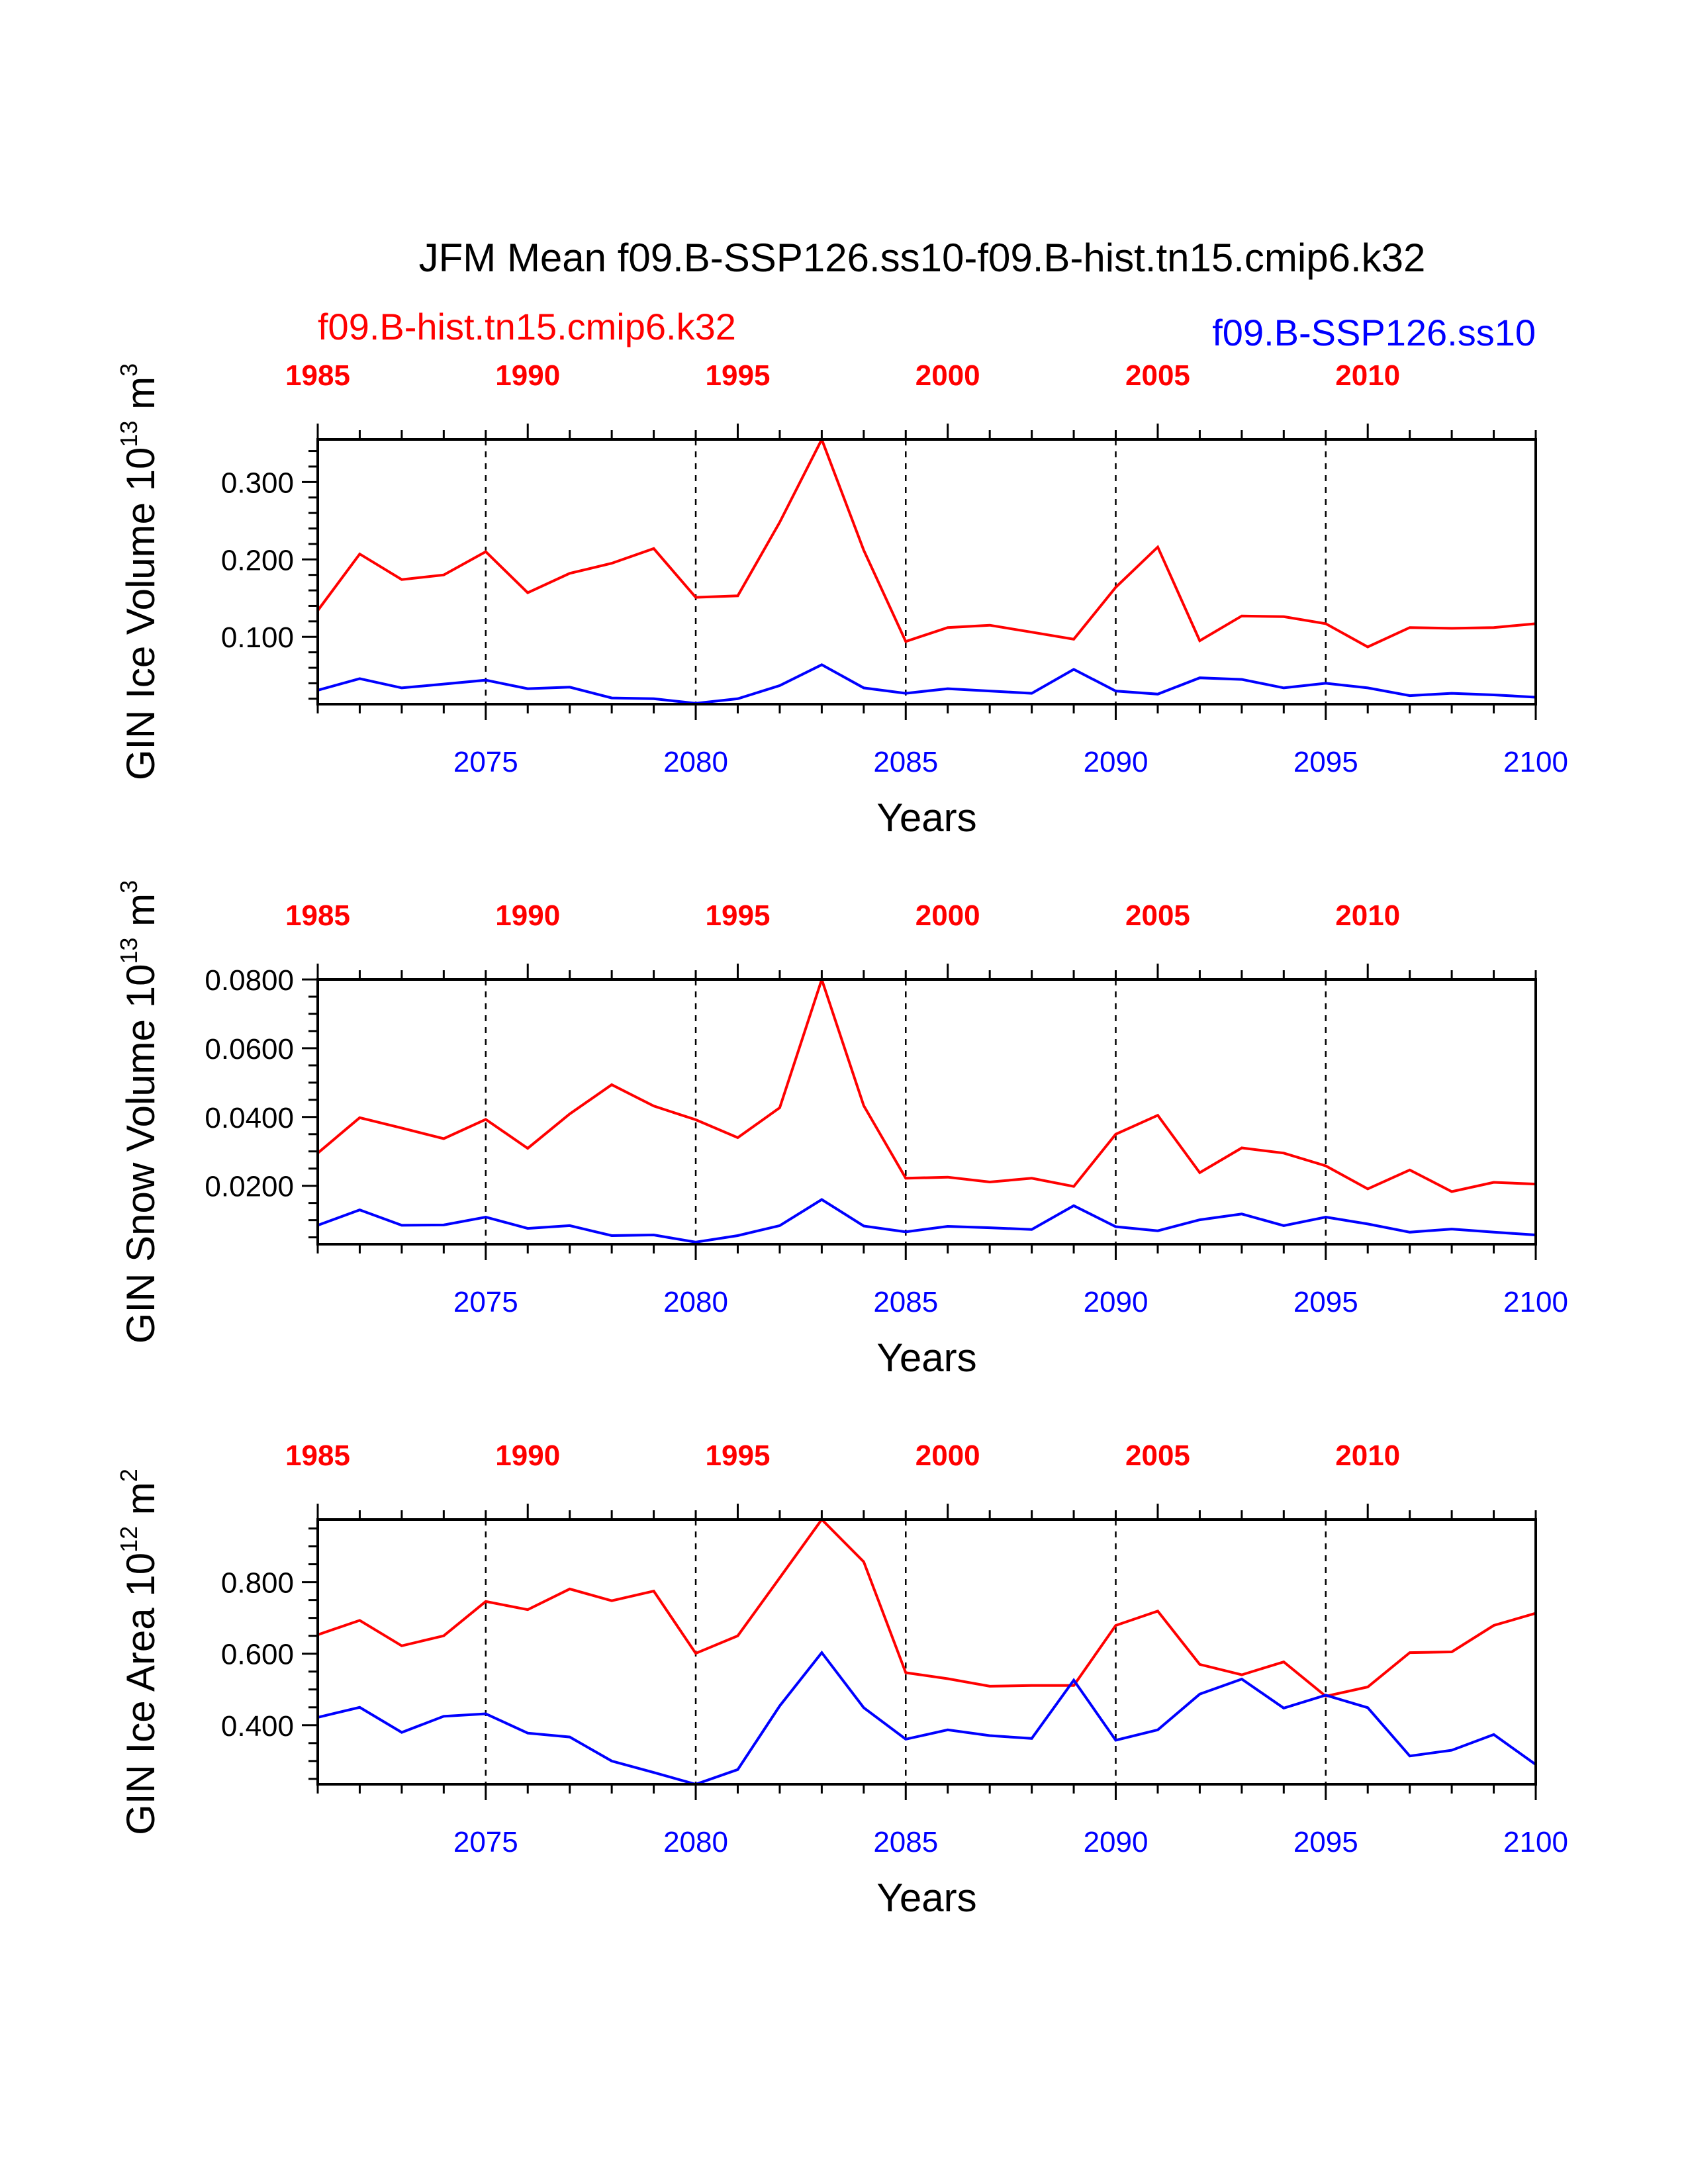 Image resolution: width=1688 pixels, height=2184 pixels. What do you see at coordinates (257, 560) in the screenshot?
I see `y-tick-label: 0.200` at bounding box center [257, 560].